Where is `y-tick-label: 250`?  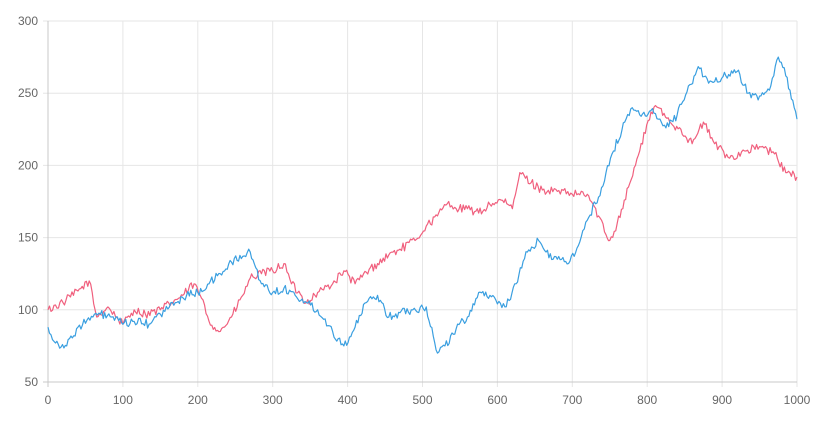
y-tick-label: 250 is located at coordinates (28, 93).